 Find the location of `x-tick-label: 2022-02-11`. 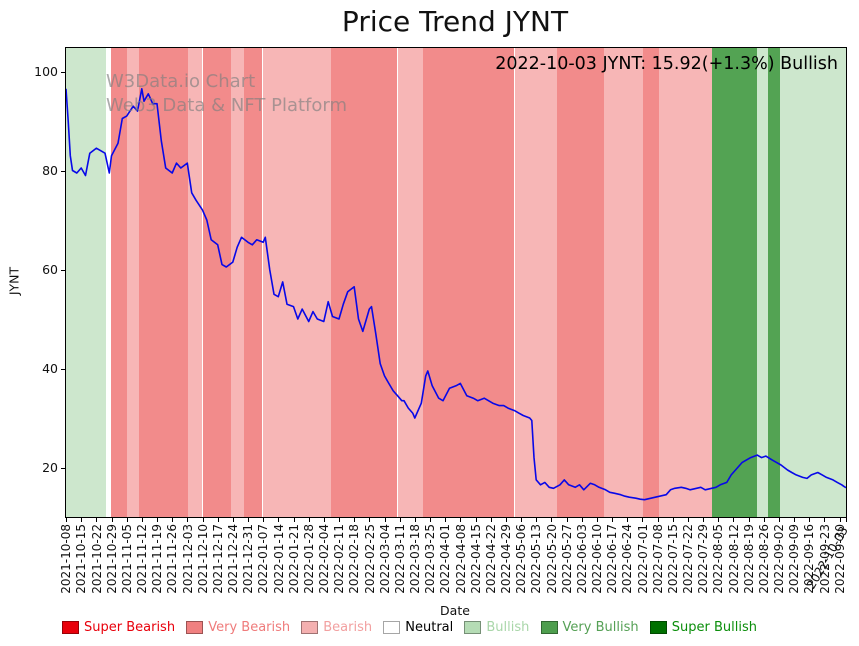

x-tick-label: 2022-02-11 is located at coordinates (339, 559).